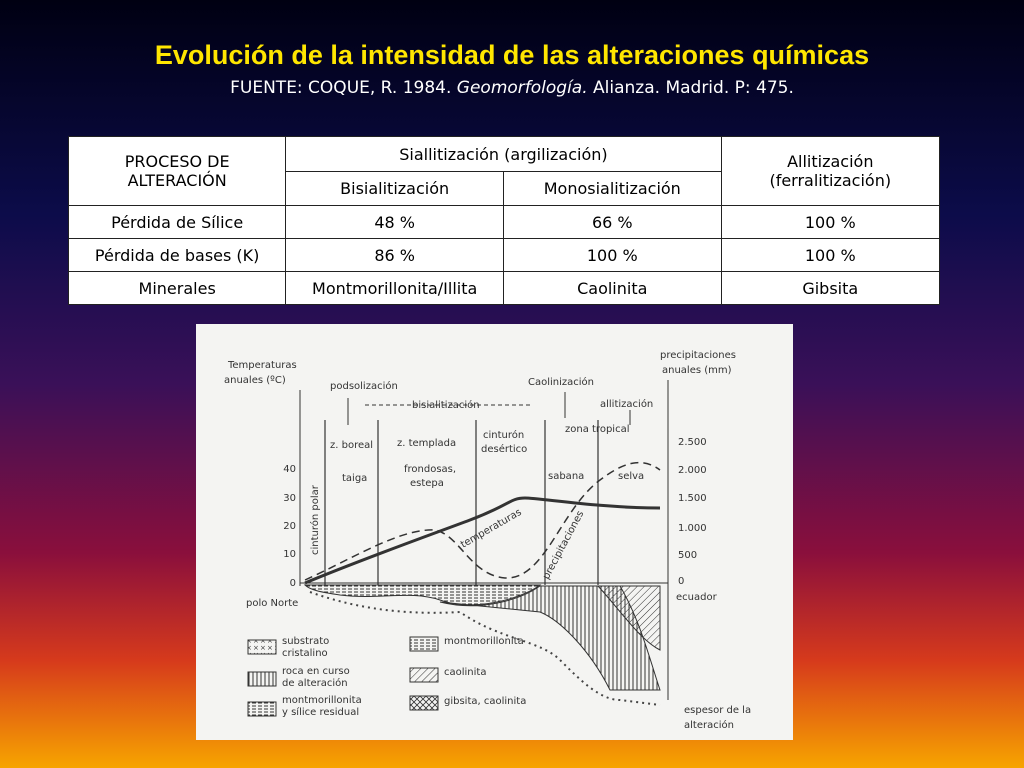 The image size is (1024, 768). Describe the element at coordinates (394, 188) in the screenshot. I see `cell: Bisialitización` at that location.